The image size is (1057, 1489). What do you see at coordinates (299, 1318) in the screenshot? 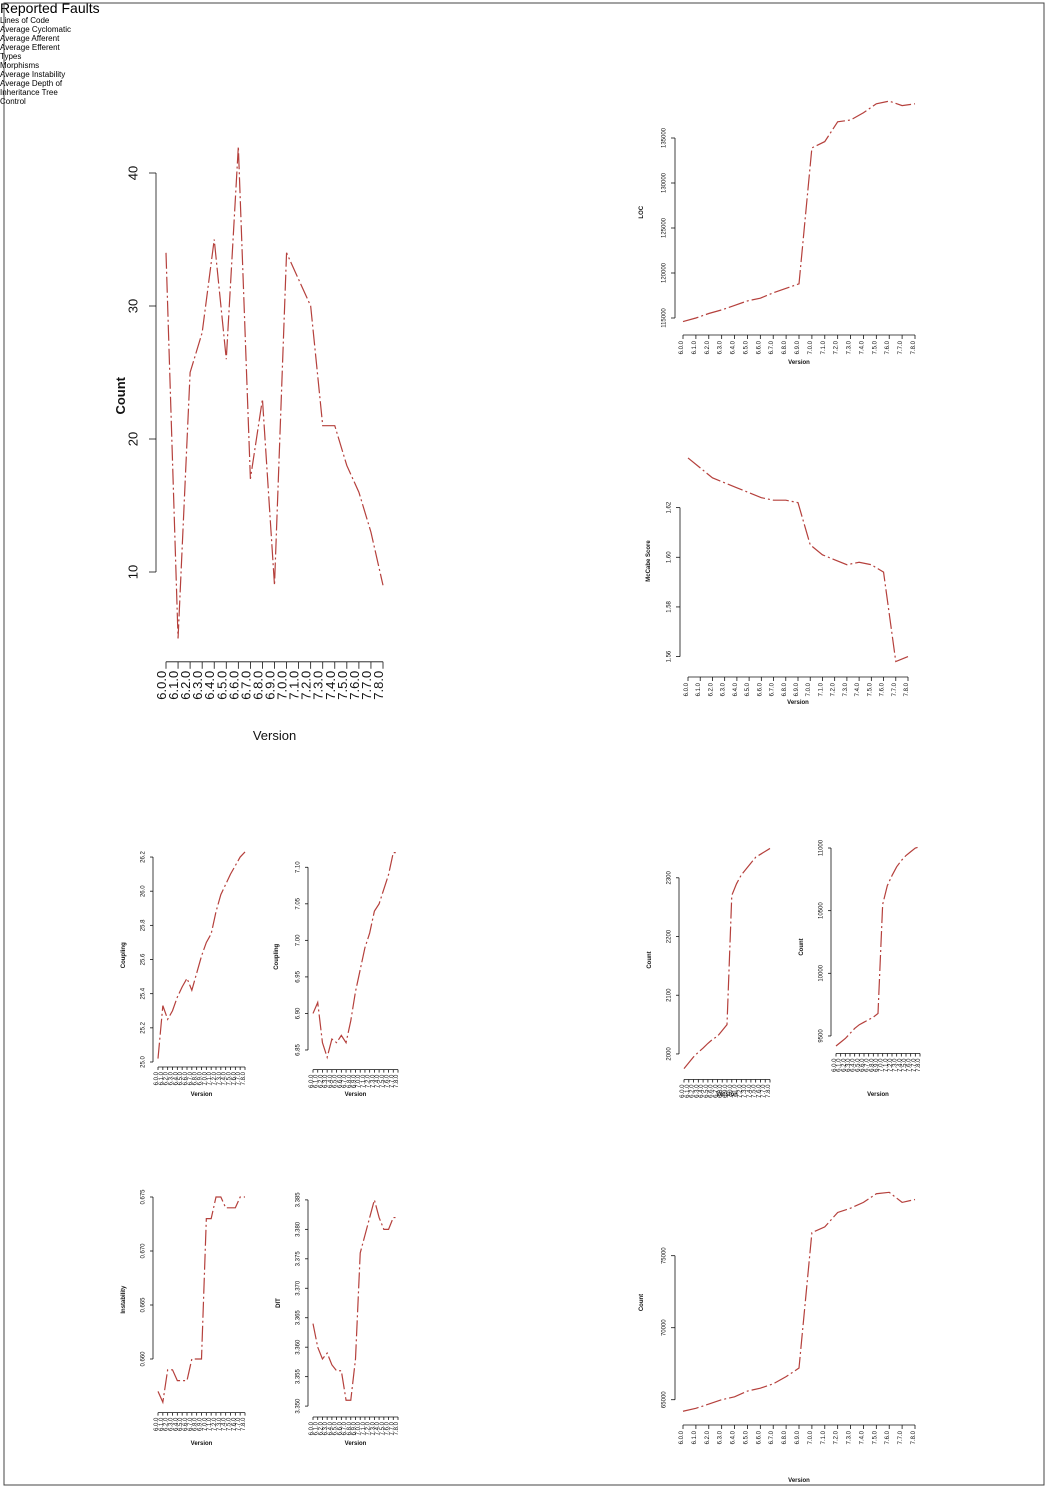
I see `y-tick-label: 3.365` at bounding box center [299, 1318].